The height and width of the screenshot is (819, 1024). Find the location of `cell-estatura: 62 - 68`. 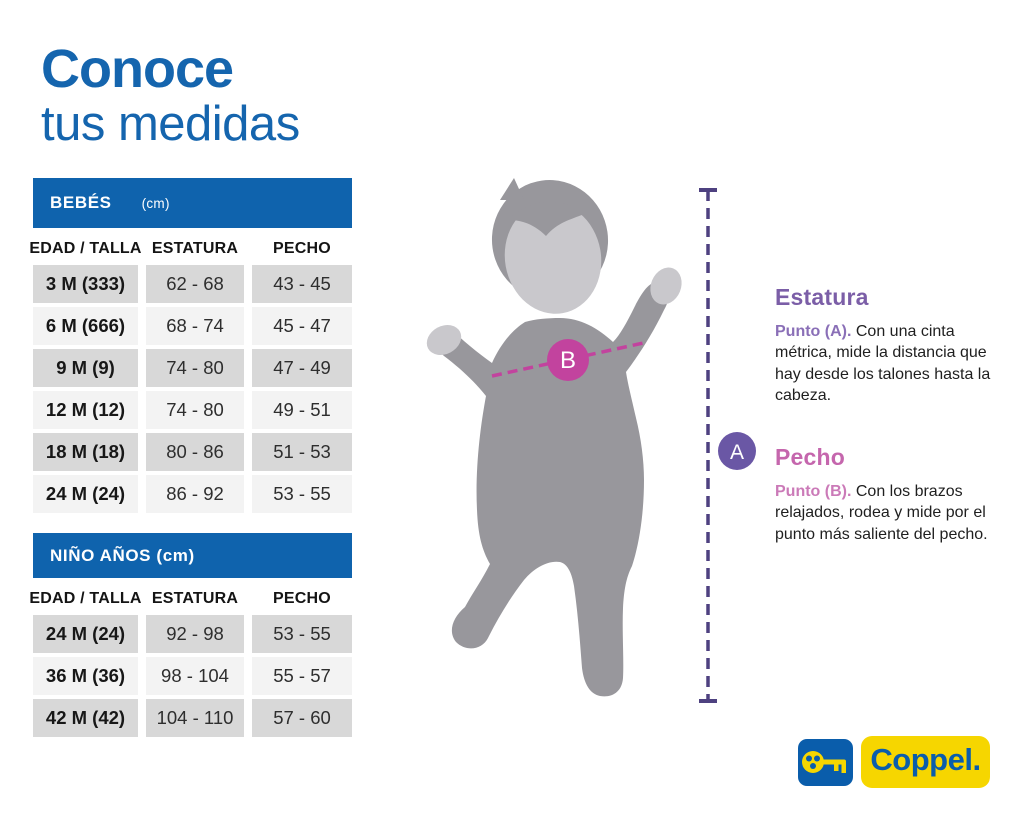

cell-estatura: 62 - 68 is located at coordinates (195, 284).